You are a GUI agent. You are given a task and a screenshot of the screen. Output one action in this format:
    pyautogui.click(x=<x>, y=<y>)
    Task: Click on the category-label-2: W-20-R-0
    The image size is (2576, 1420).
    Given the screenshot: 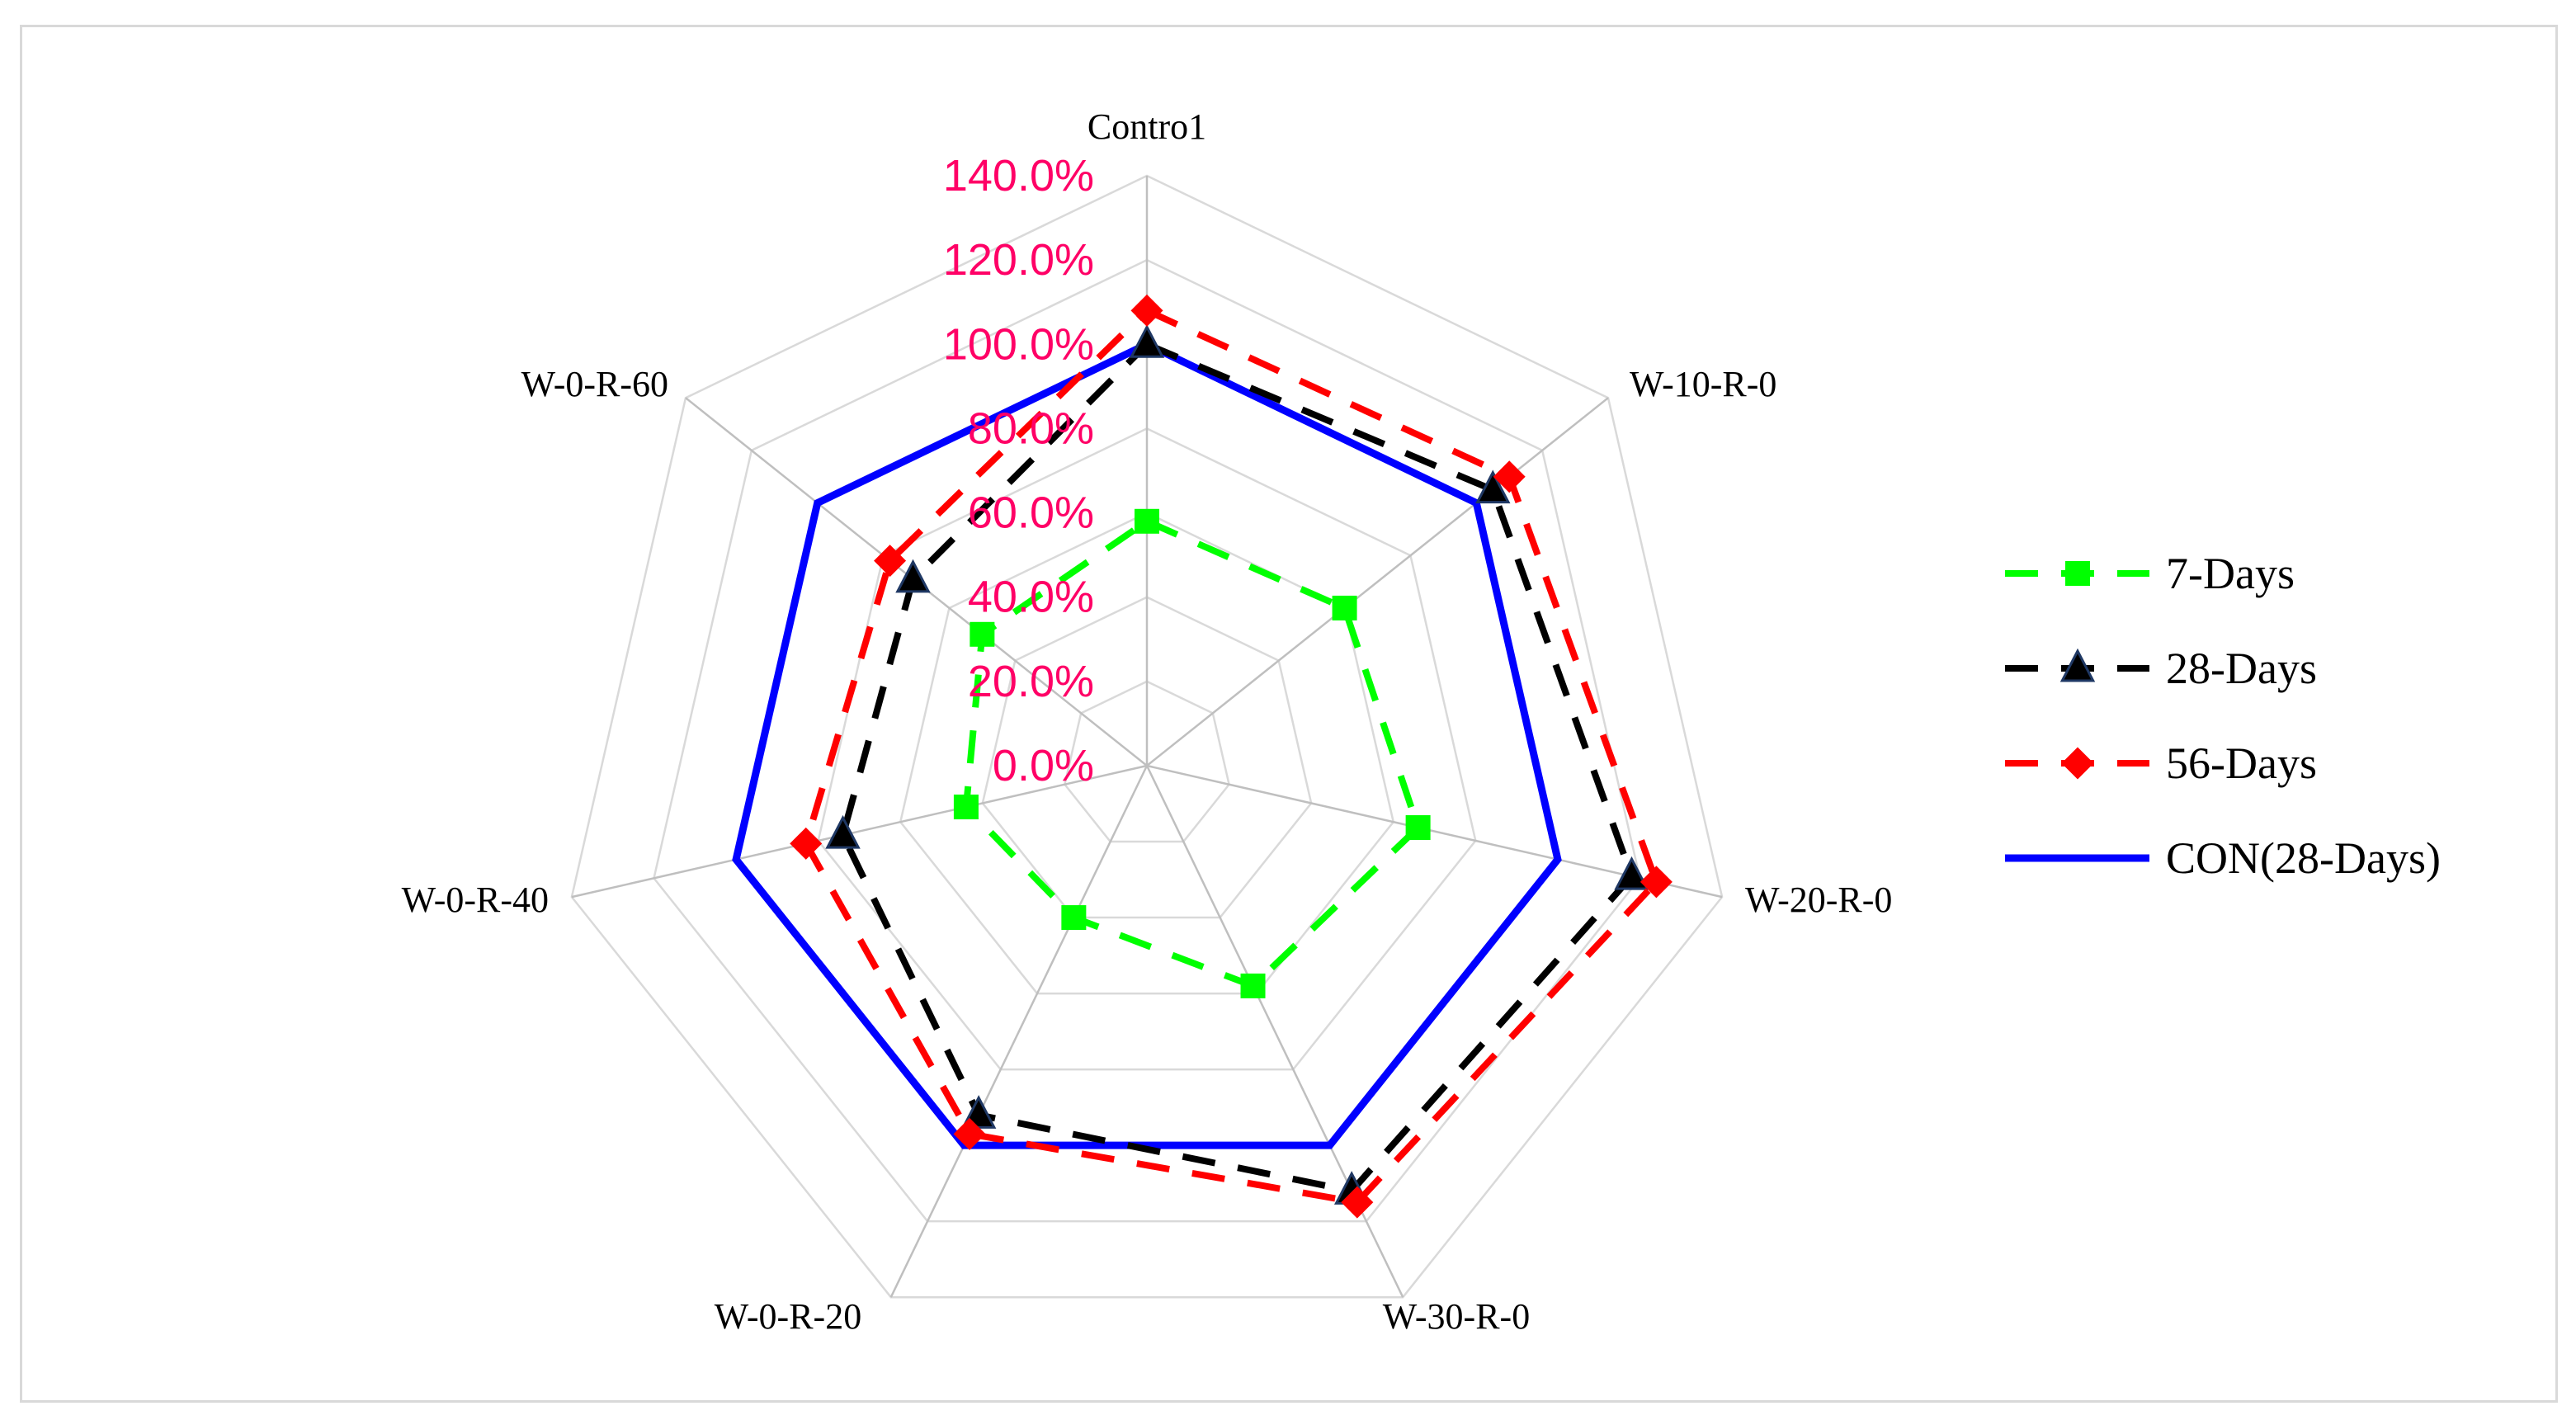 What is the action you would take?
    pyautogui.click(x=1818, y=900)
    